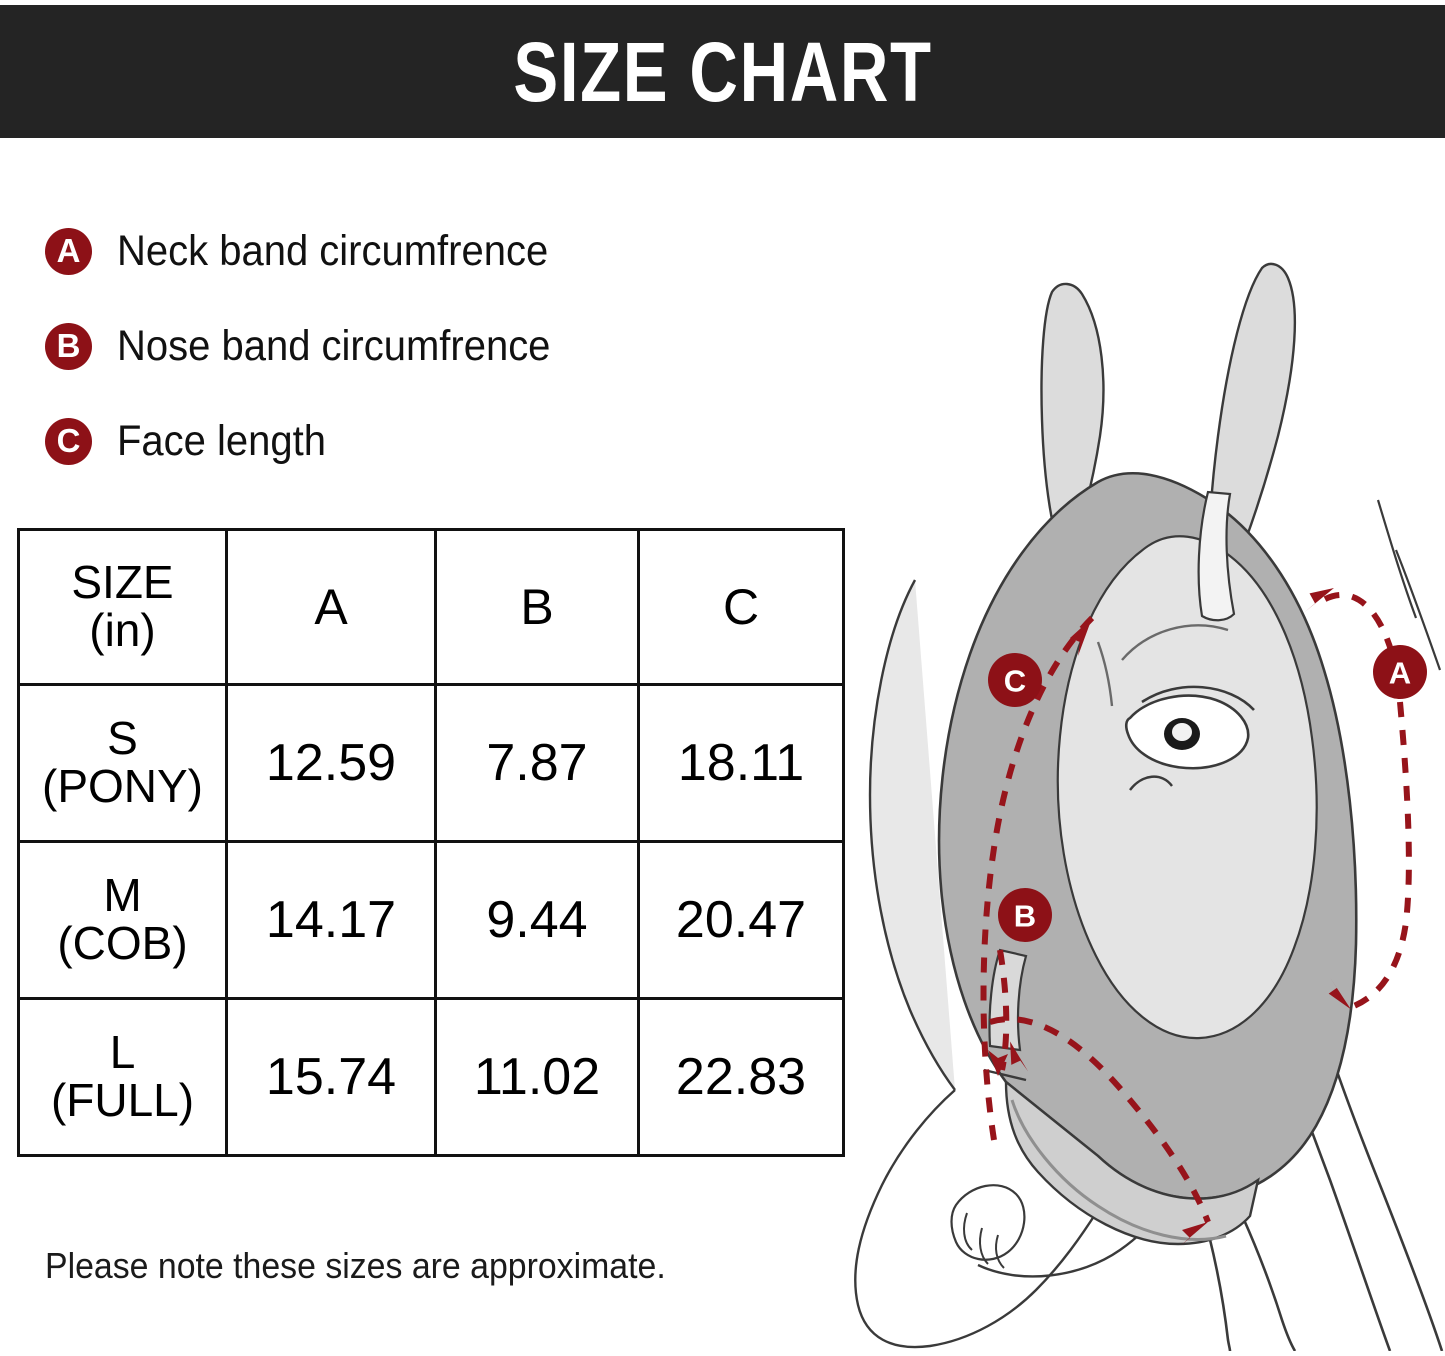 This screenshot has height=1356, width=1445. Describe the element at coordinates (1359, 636) in the screenshot. I see `measure-line-a-arc` at that location.